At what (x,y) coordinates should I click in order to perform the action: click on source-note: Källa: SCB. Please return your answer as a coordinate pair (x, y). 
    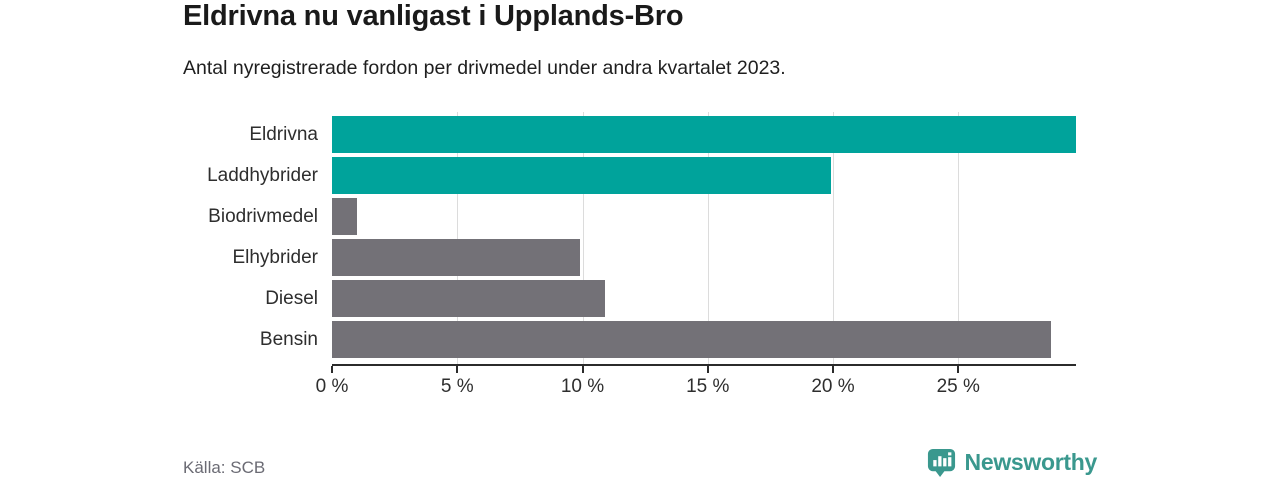
    Looking at the image, I should click on (224, 467).